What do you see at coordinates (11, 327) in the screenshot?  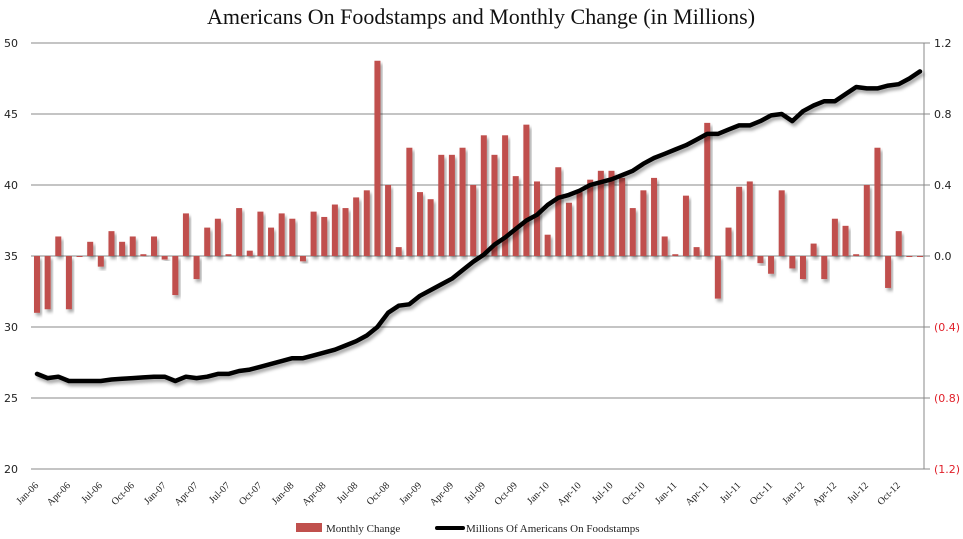 I see `left-tick-label: 30` at bounding box center [11, 327].